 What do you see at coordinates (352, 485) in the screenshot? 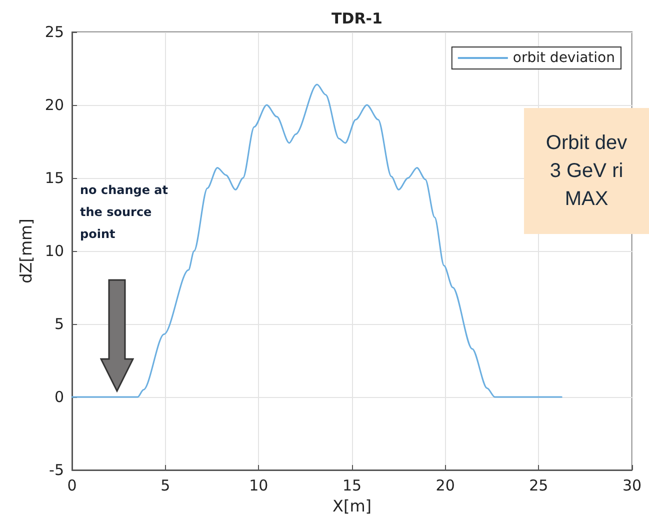
I see `x-tick-label: 15` at bounding box center [352, 485].